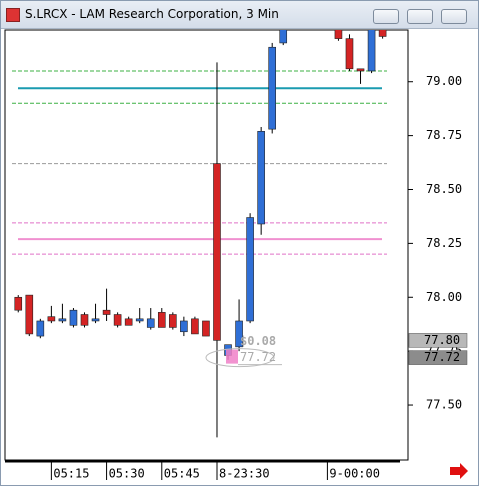 The image size is (479, 486). What do you see at coordinates (71, 474) in the screenshot?
I see `x-tick-label: 05:15` at bounding box center [71, 474].